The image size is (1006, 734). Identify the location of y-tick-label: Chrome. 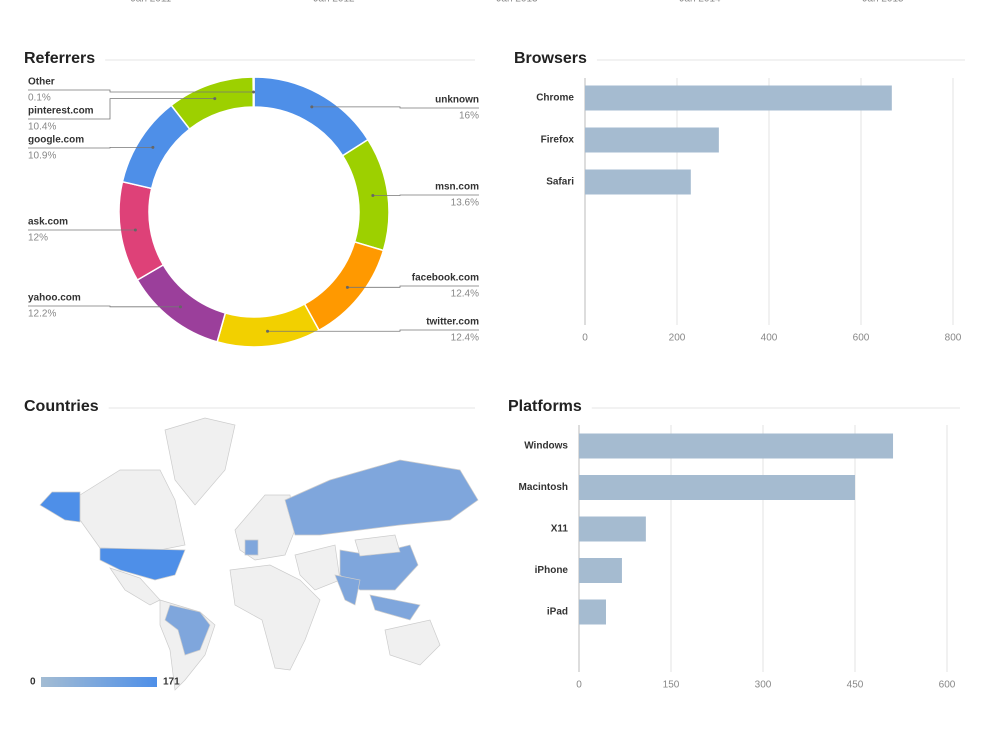
(555, 98).